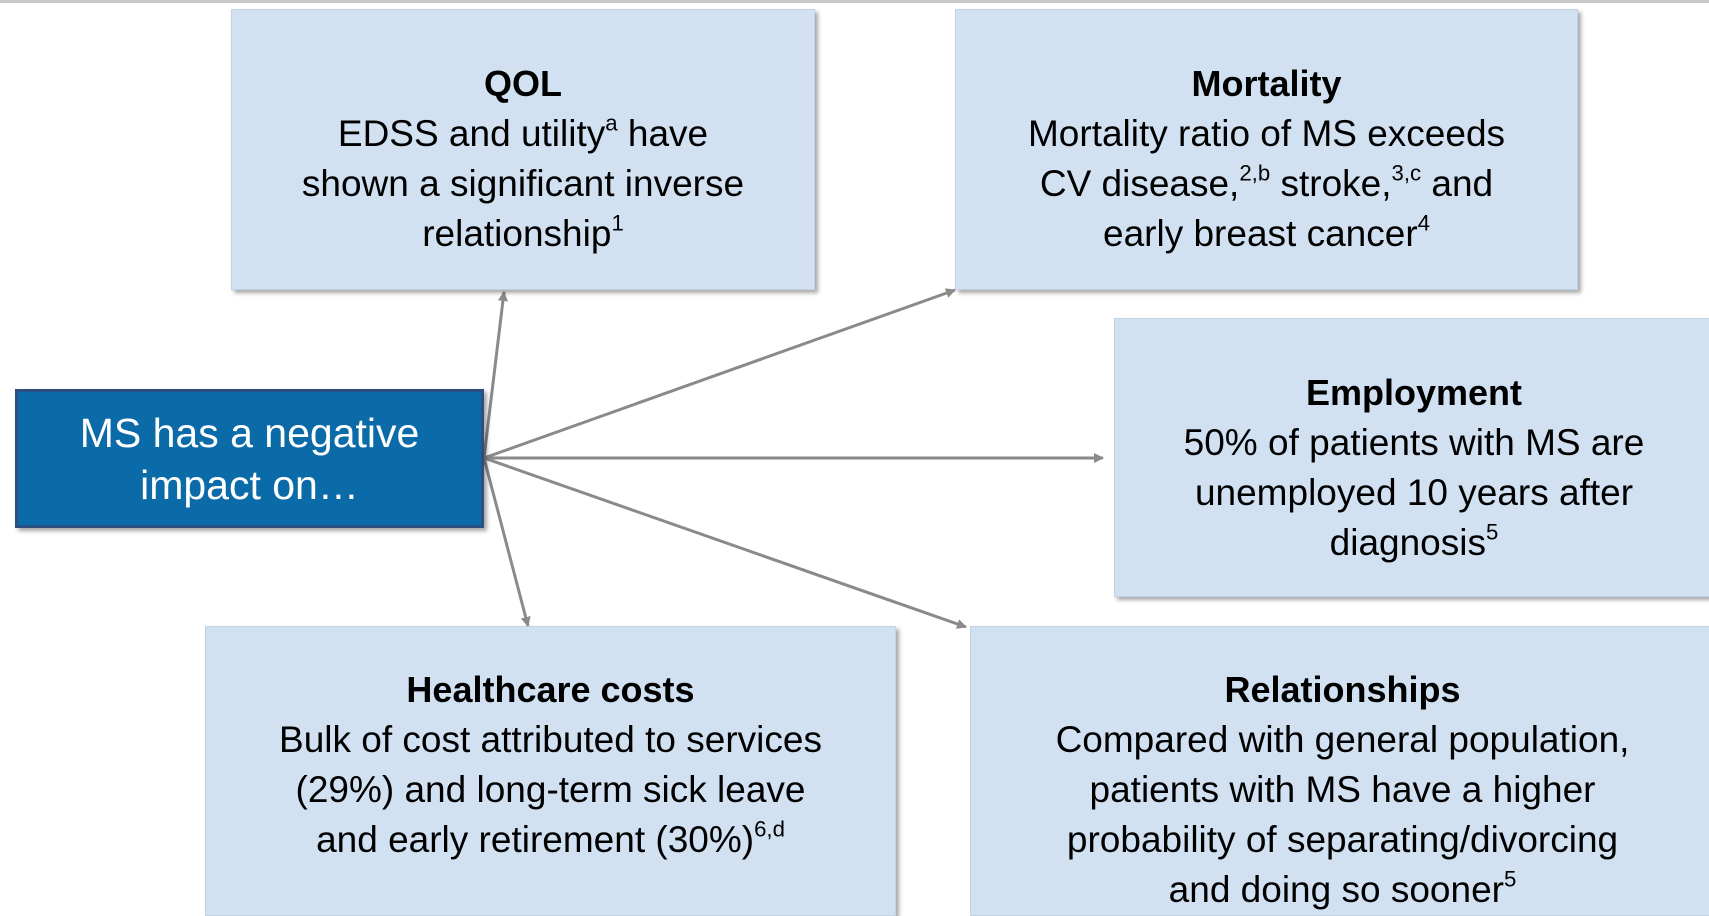 This screenshot has height=916, width=1709. Describe the element at coordinates (617, 223) in the screenshot. I see `superscript: 1` at that location.